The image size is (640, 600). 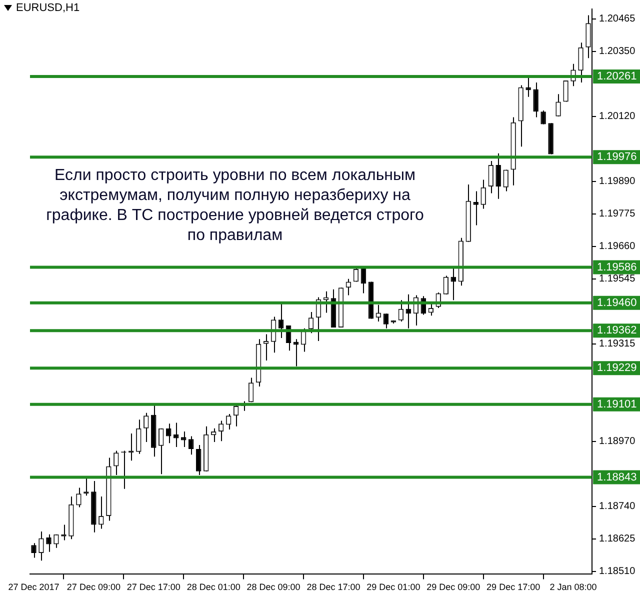 What do you see at coordinates (393, 587) in the screenshot?
I see `x-tick-label: 29 Dec 01:00` at bounding box center [393, 587].